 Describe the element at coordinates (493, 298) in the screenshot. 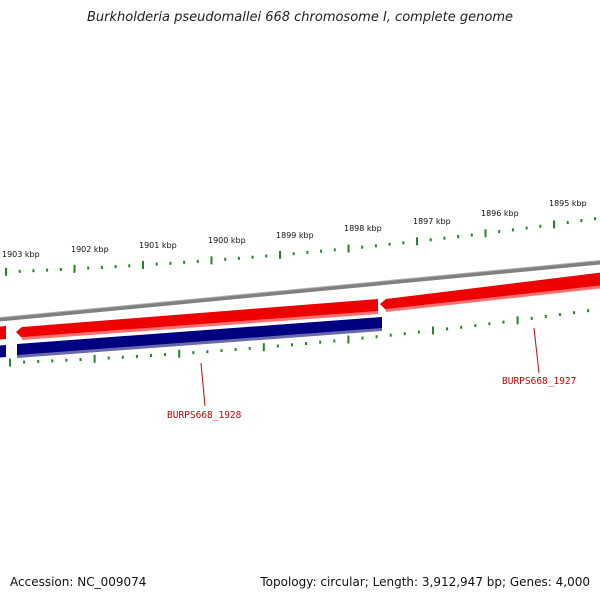

I see `gene-arrow-burps668-1927-shade` at that location.